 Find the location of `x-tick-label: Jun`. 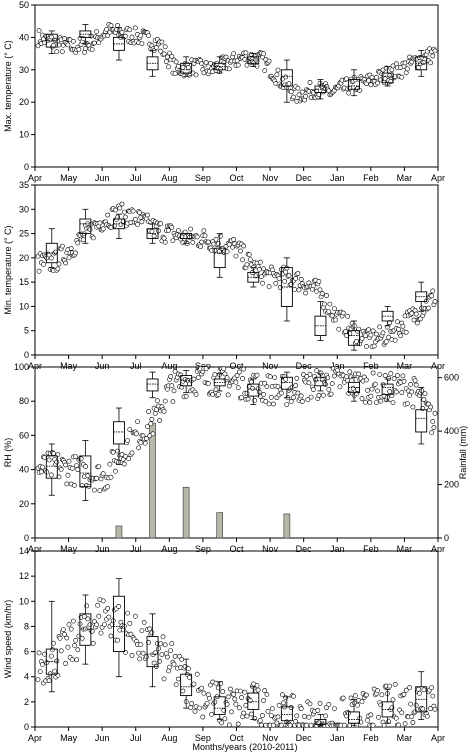

x-tick-label: Jun is located at coordinates (102, 366).